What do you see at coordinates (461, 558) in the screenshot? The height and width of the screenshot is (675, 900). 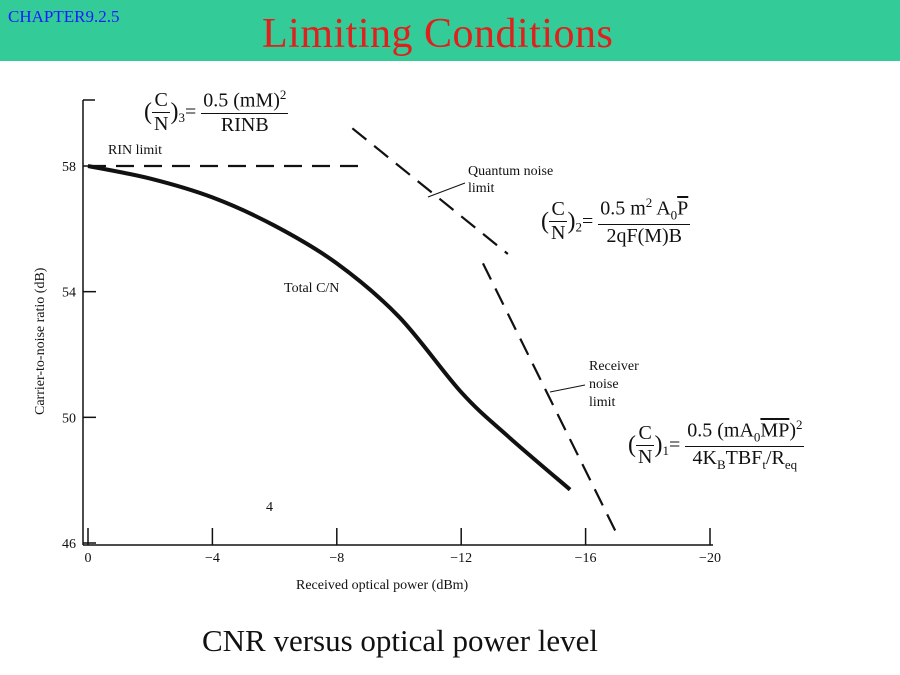 I see `x-tick-label: −12` at bounding box center [461, 558].